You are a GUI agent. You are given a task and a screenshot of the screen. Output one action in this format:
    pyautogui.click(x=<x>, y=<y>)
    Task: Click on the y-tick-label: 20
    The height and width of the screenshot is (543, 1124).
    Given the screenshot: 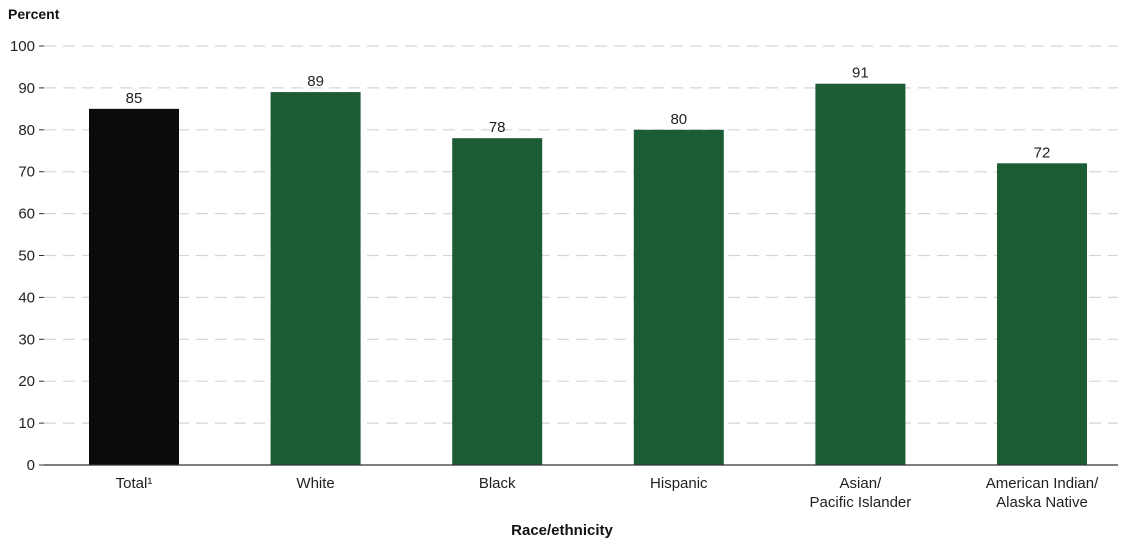 What is the action you would take?
    pyautogui.click(x=26, y=381)
    